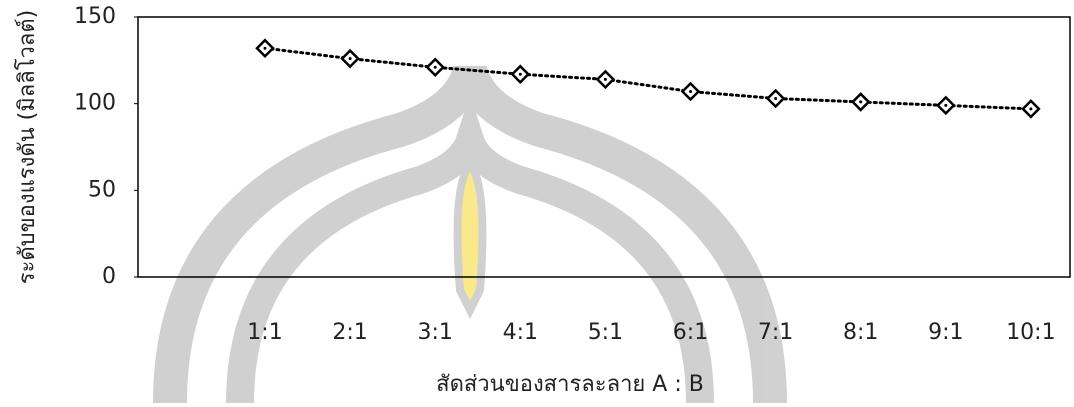 The width and height of the screenshot is (1074, 407). I want to click on y-tick-label: 150, so click(95, 16).